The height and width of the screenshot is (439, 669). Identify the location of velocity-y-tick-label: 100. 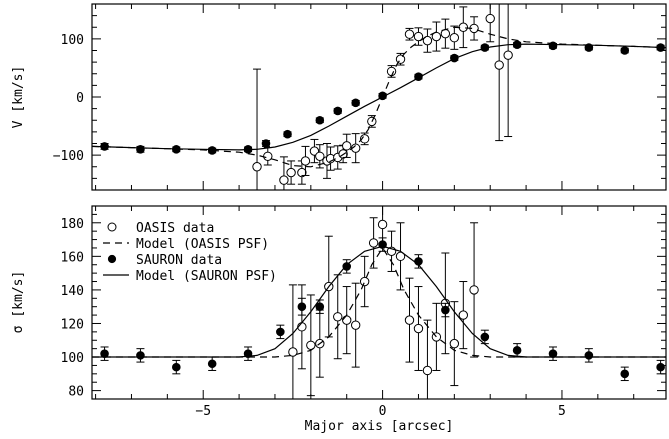
(72, 40).